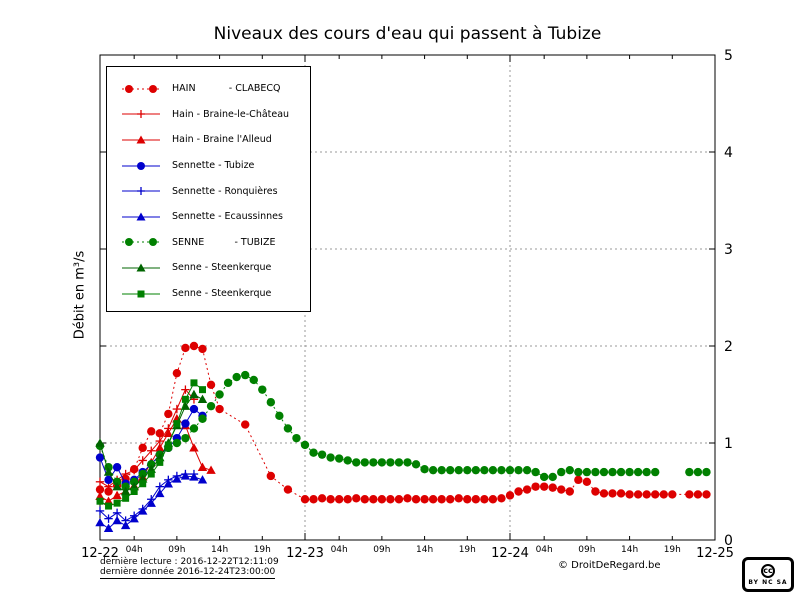  I want to click on legend-label: SENNE - TUBIZE, so click(224, 242).